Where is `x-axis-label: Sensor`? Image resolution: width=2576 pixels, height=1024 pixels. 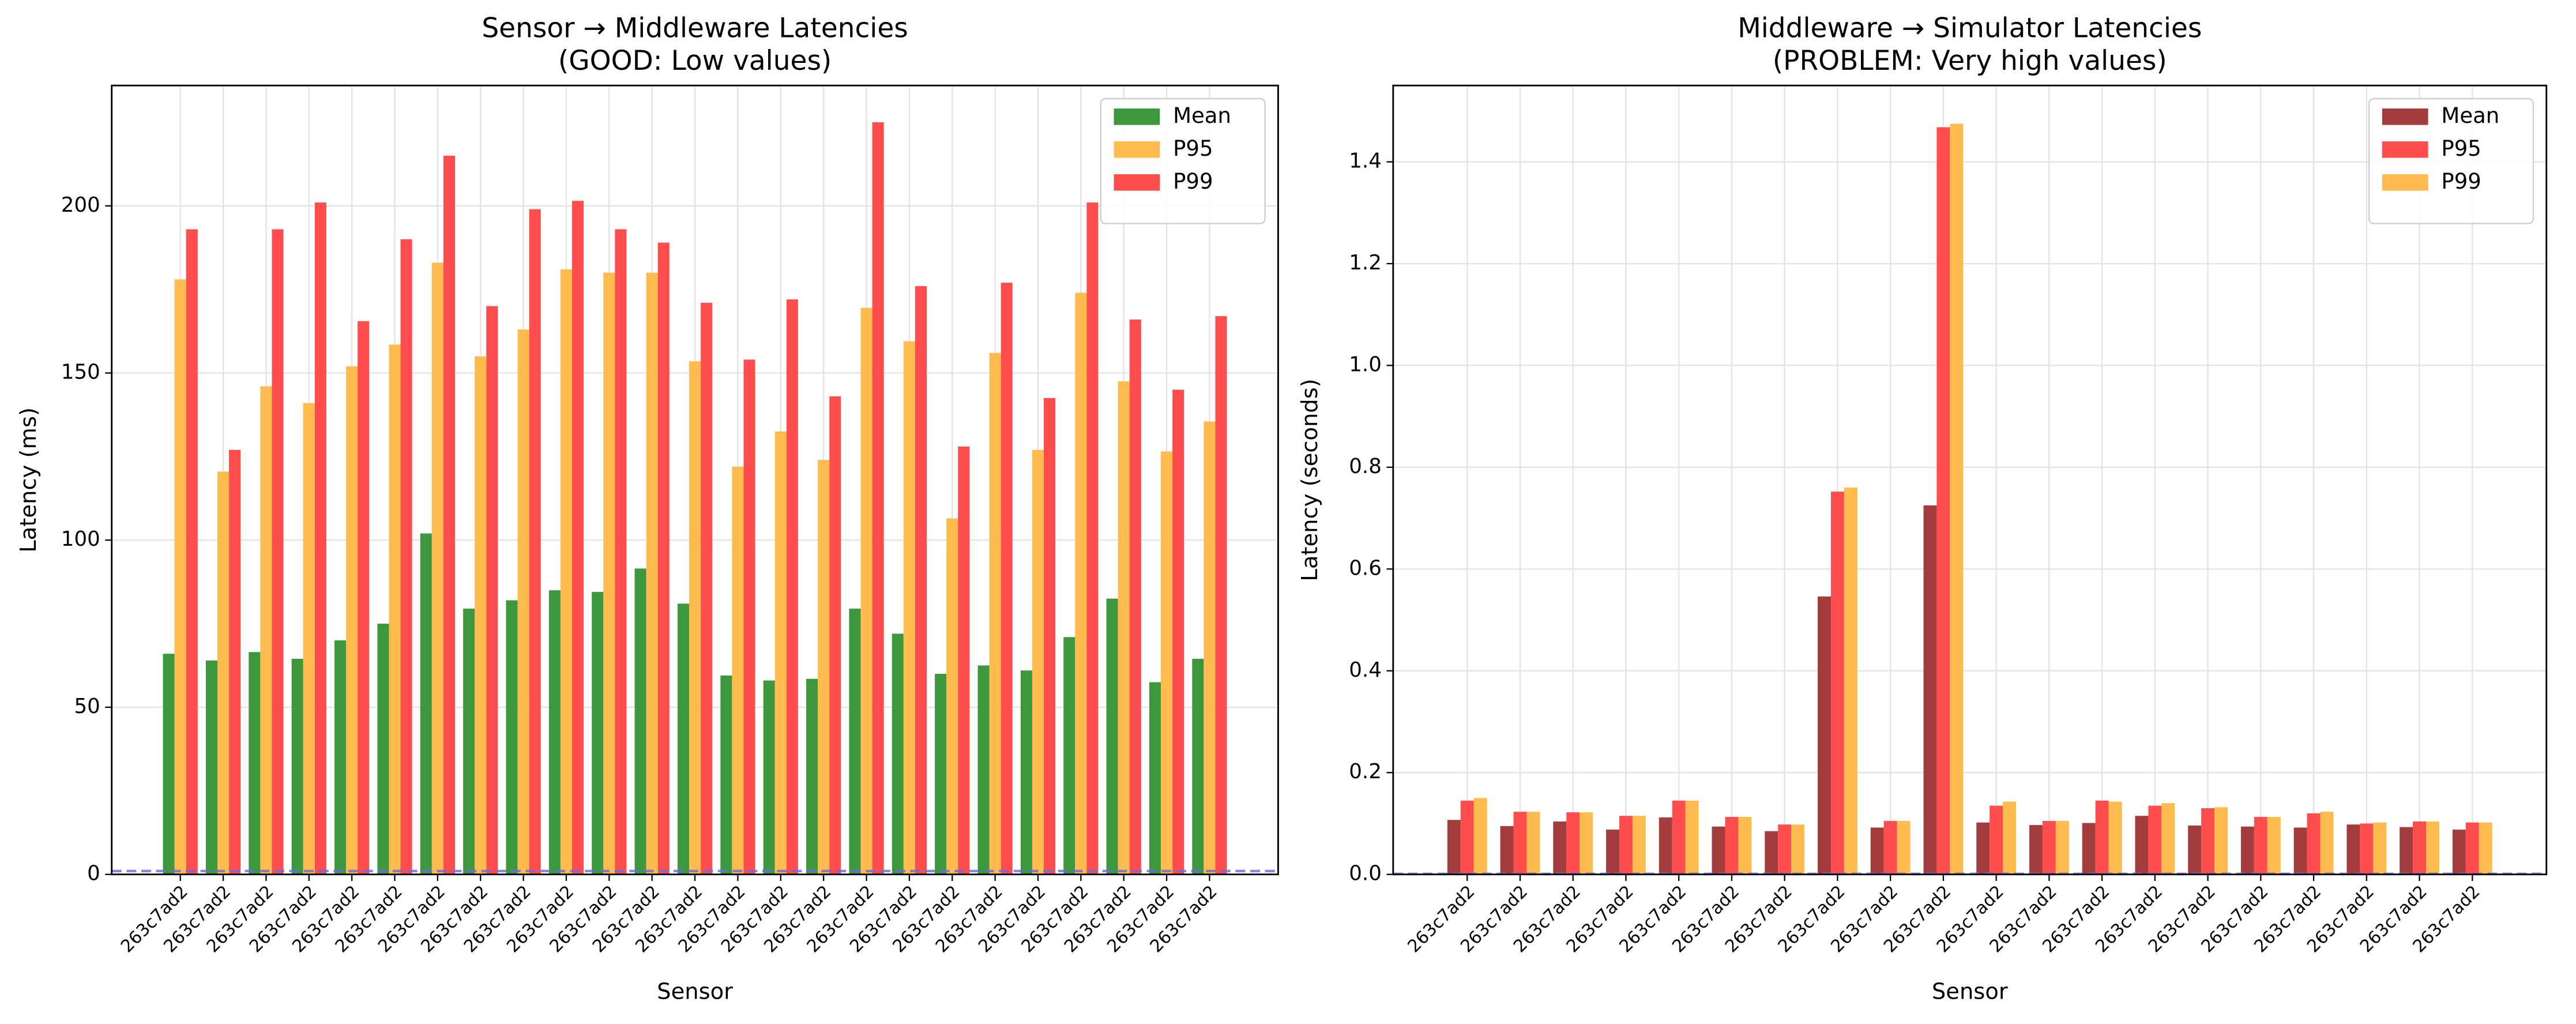 x-axis-label: Sensor is located at coordinates (1970, 991).